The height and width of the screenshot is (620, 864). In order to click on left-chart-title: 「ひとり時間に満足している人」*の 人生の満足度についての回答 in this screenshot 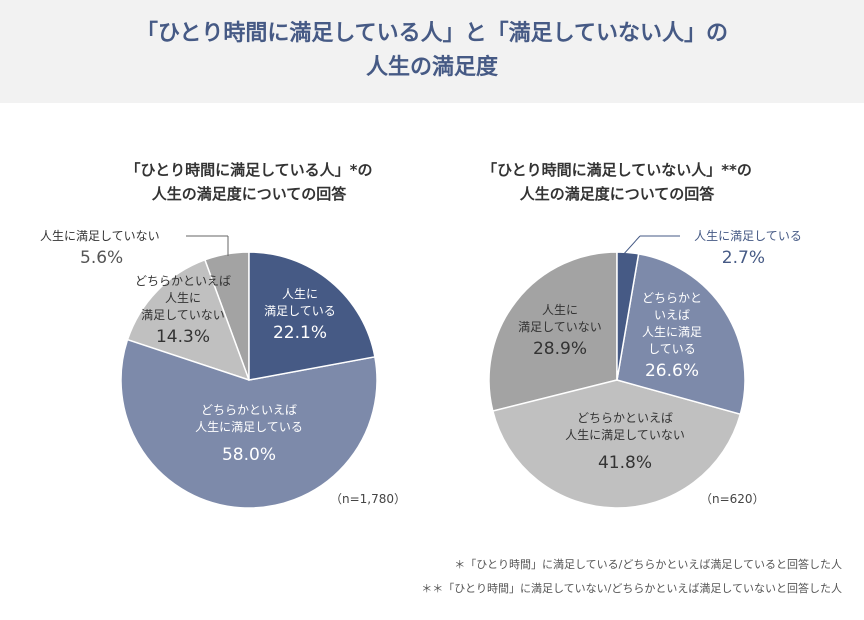, I will do `click(249, 182)`.